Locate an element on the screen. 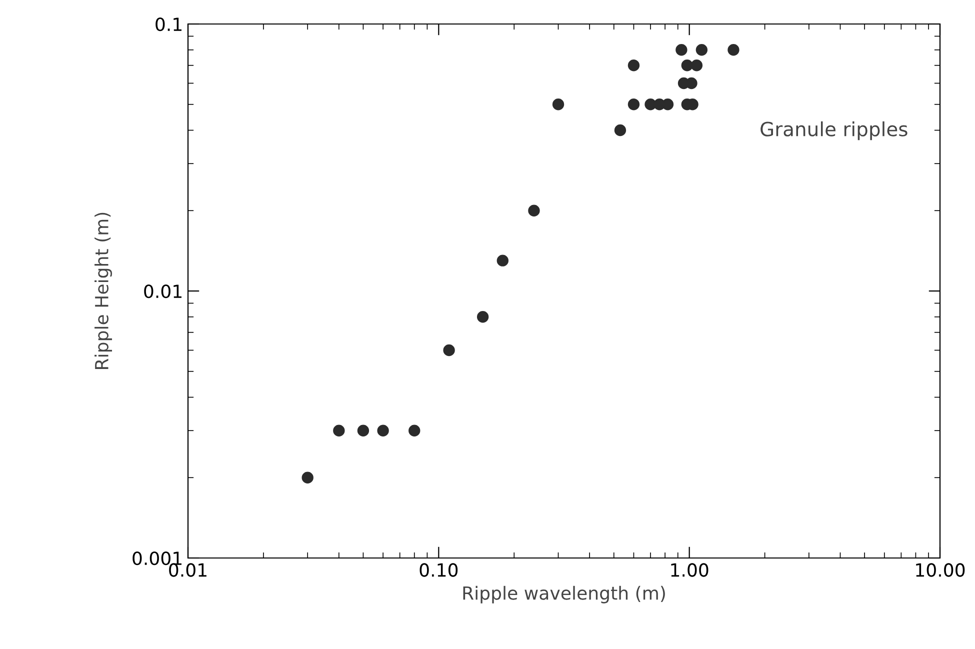 The height and width of the screenshot is (649, 975). x-tick-label: 10.00 is located at coordinates (940, 570).